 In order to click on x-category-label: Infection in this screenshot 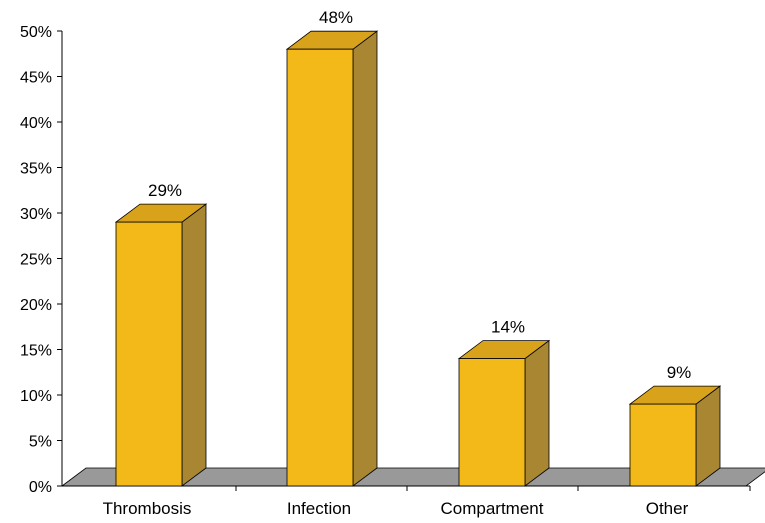, I will do `click(319, 508)`.